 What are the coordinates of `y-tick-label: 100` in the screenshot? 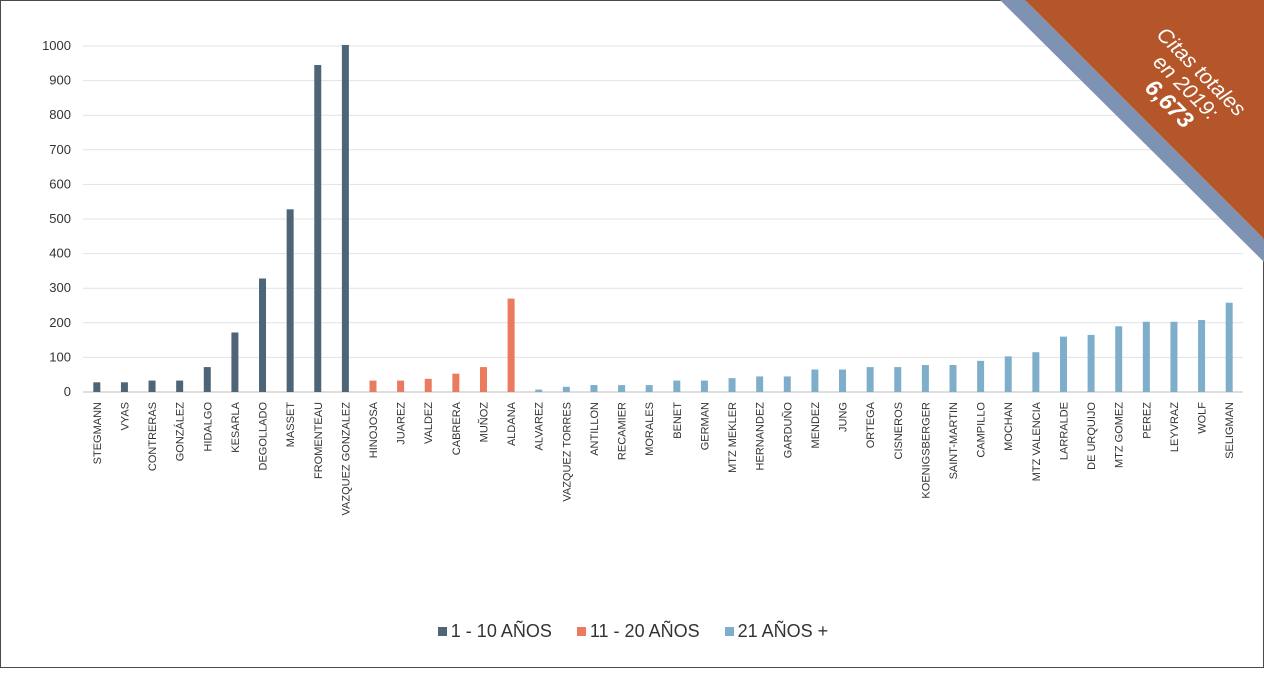 It's located at (60, 356).